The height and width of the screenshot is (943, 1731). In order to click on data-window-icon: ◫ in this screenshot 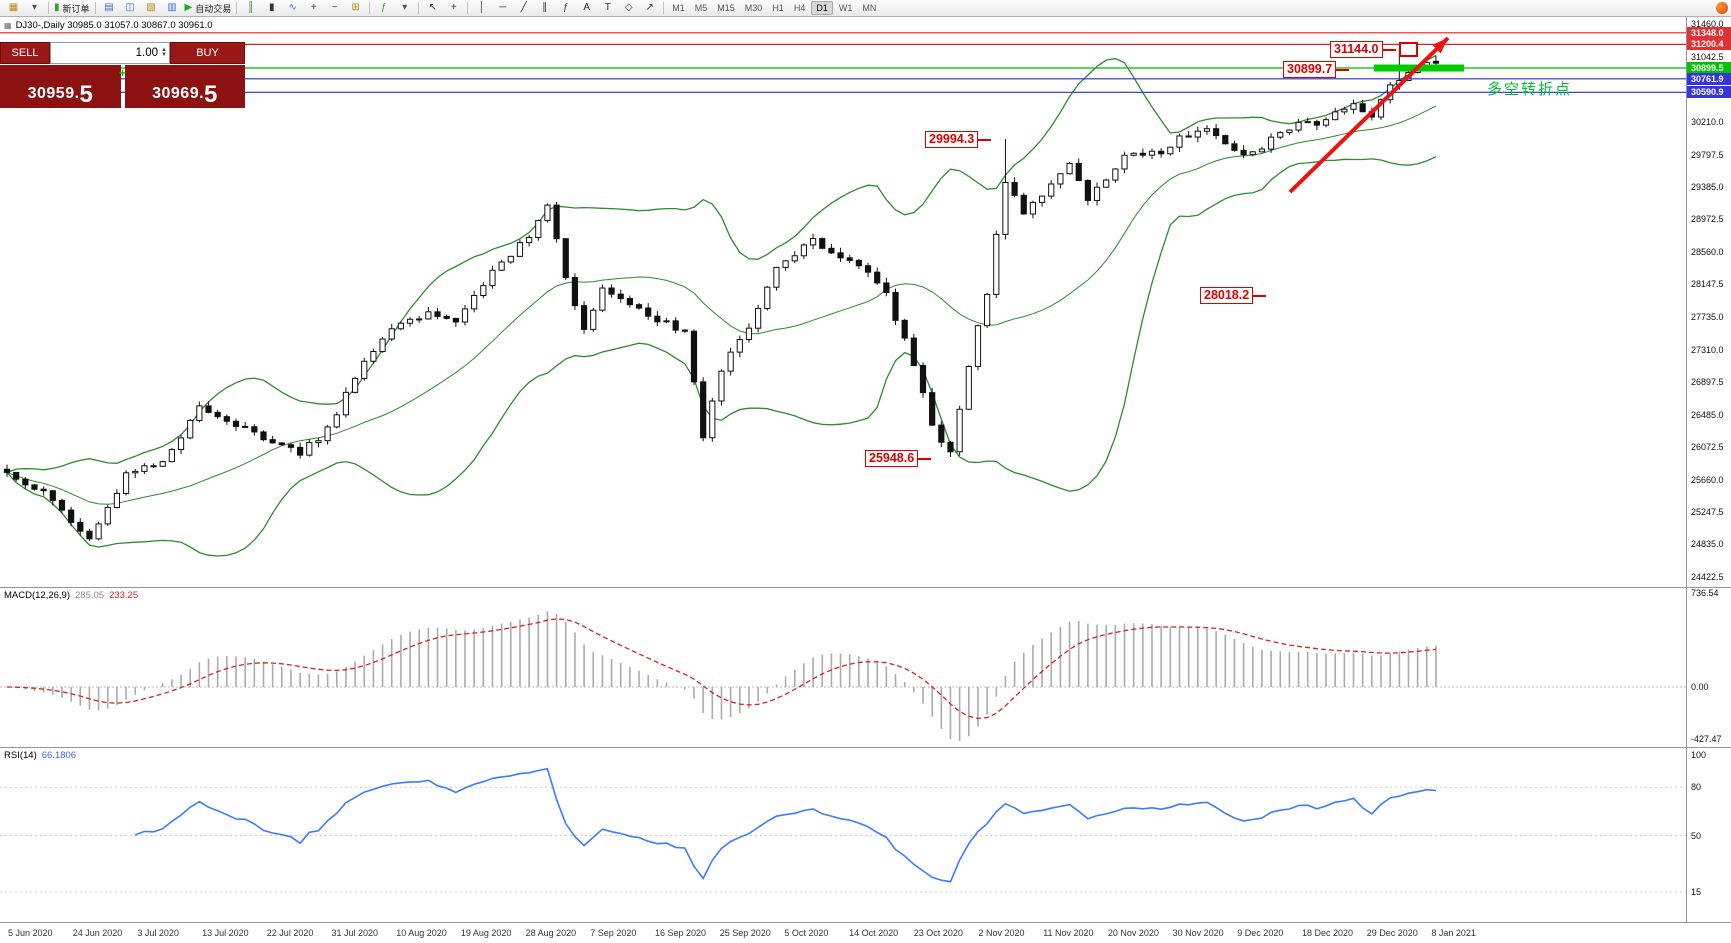, I will do `click(130, 8)`.